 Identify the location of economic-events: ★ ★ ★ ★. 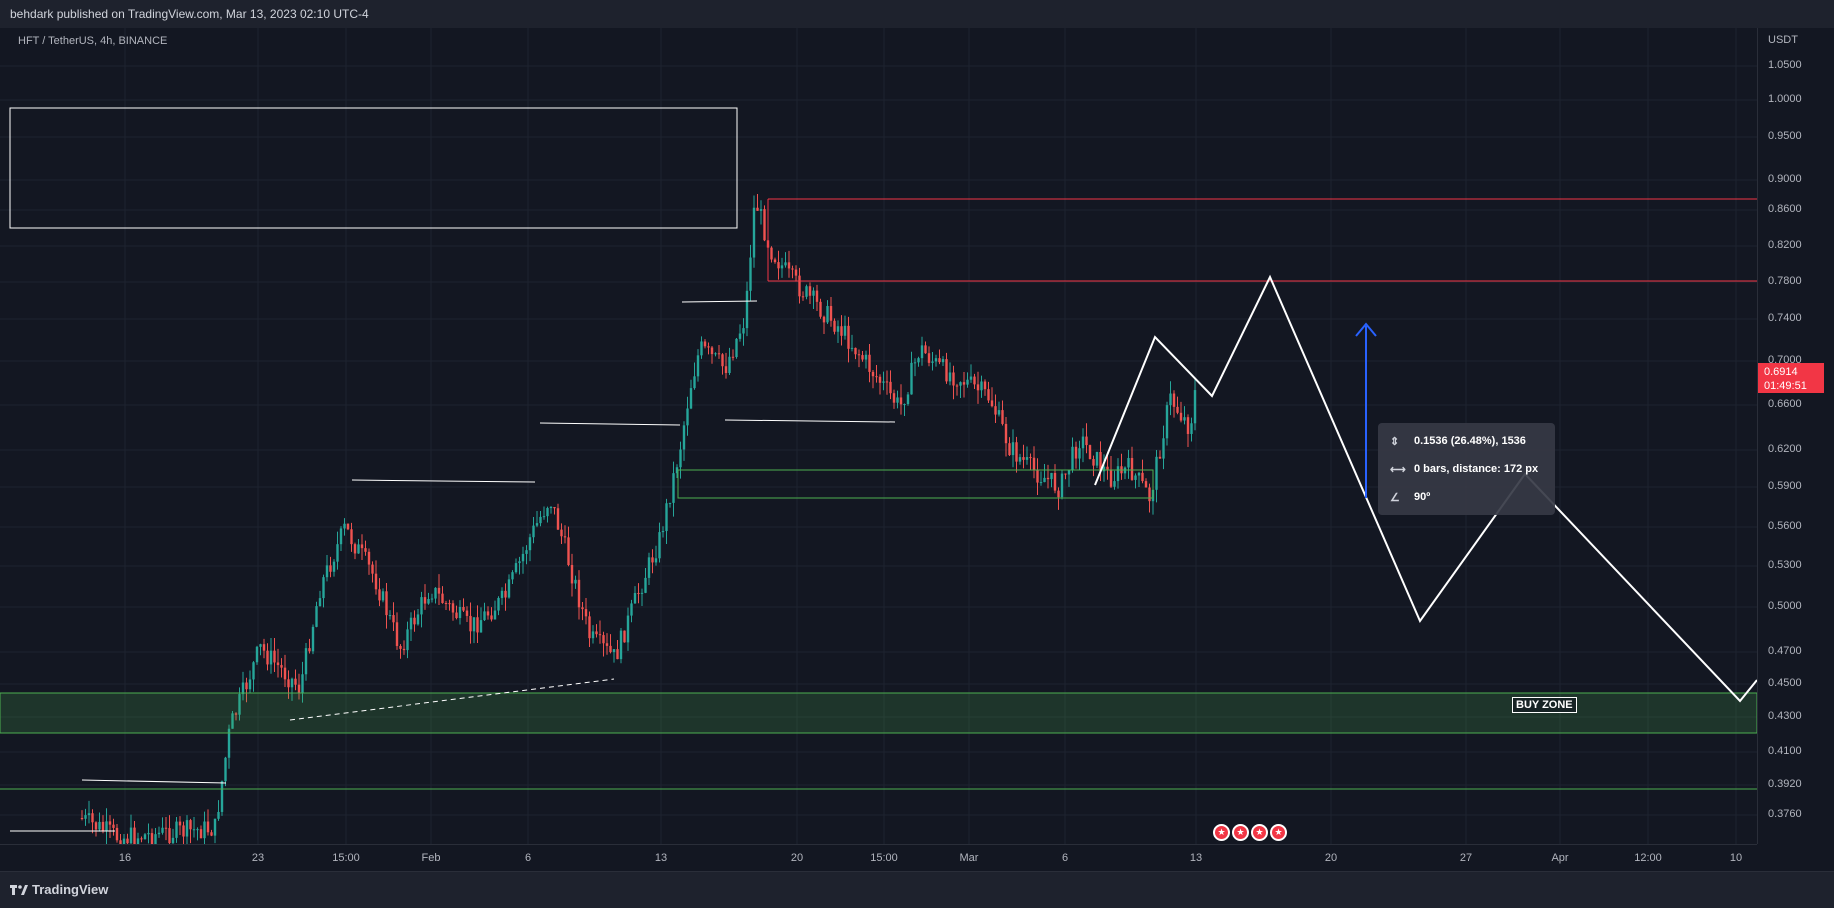
(1251, 831).